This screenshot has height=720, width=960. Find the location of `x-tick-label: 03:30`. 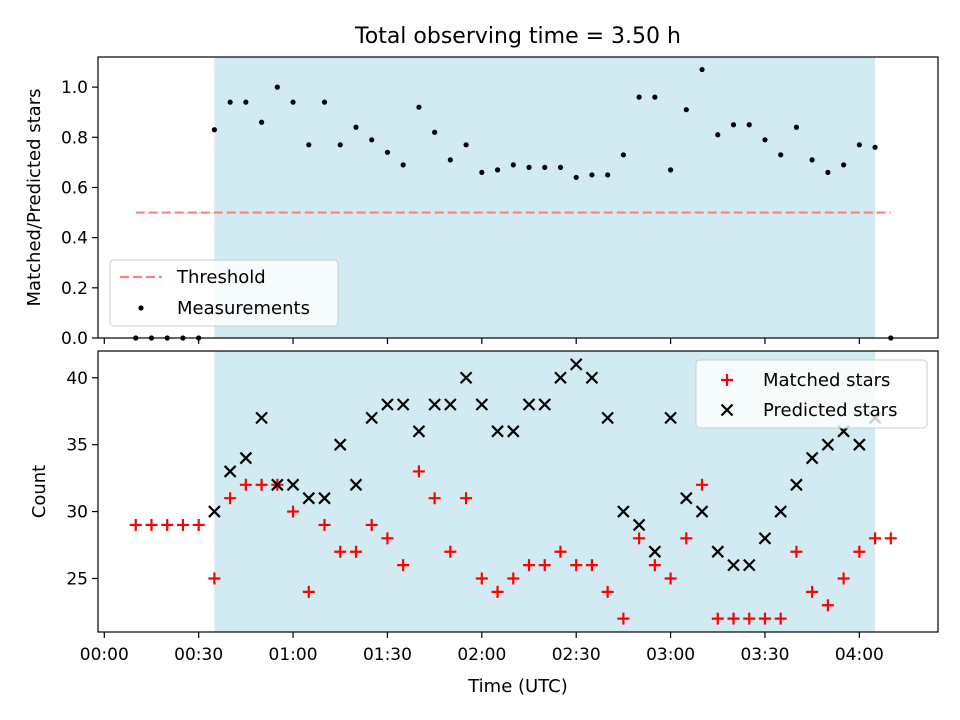

x-tick-label: 03:30 is located at coordinates (764, 655).